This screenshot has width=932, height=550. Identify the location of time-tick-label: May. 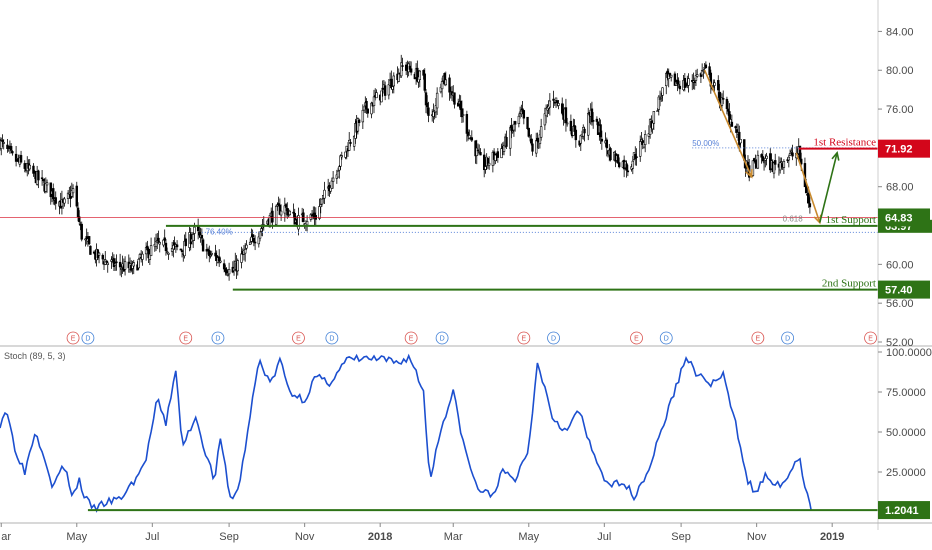
(76, 537).